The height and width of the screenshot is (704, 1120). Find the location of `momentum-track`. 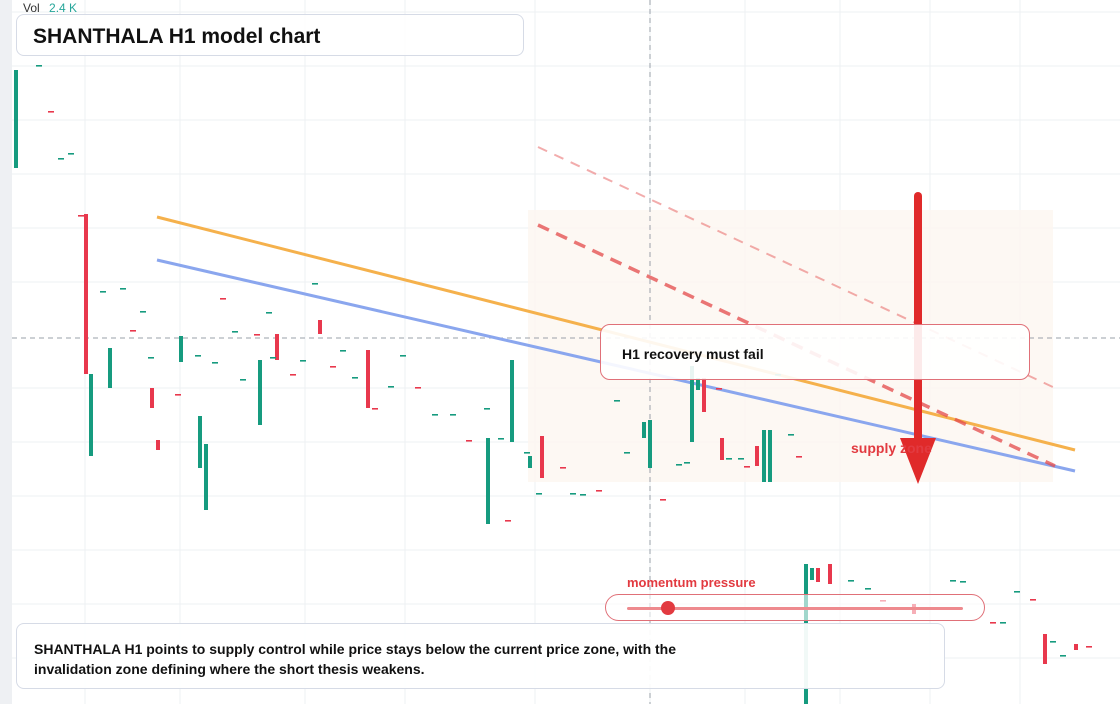

momentum-track is located at coordinates (795, 608).